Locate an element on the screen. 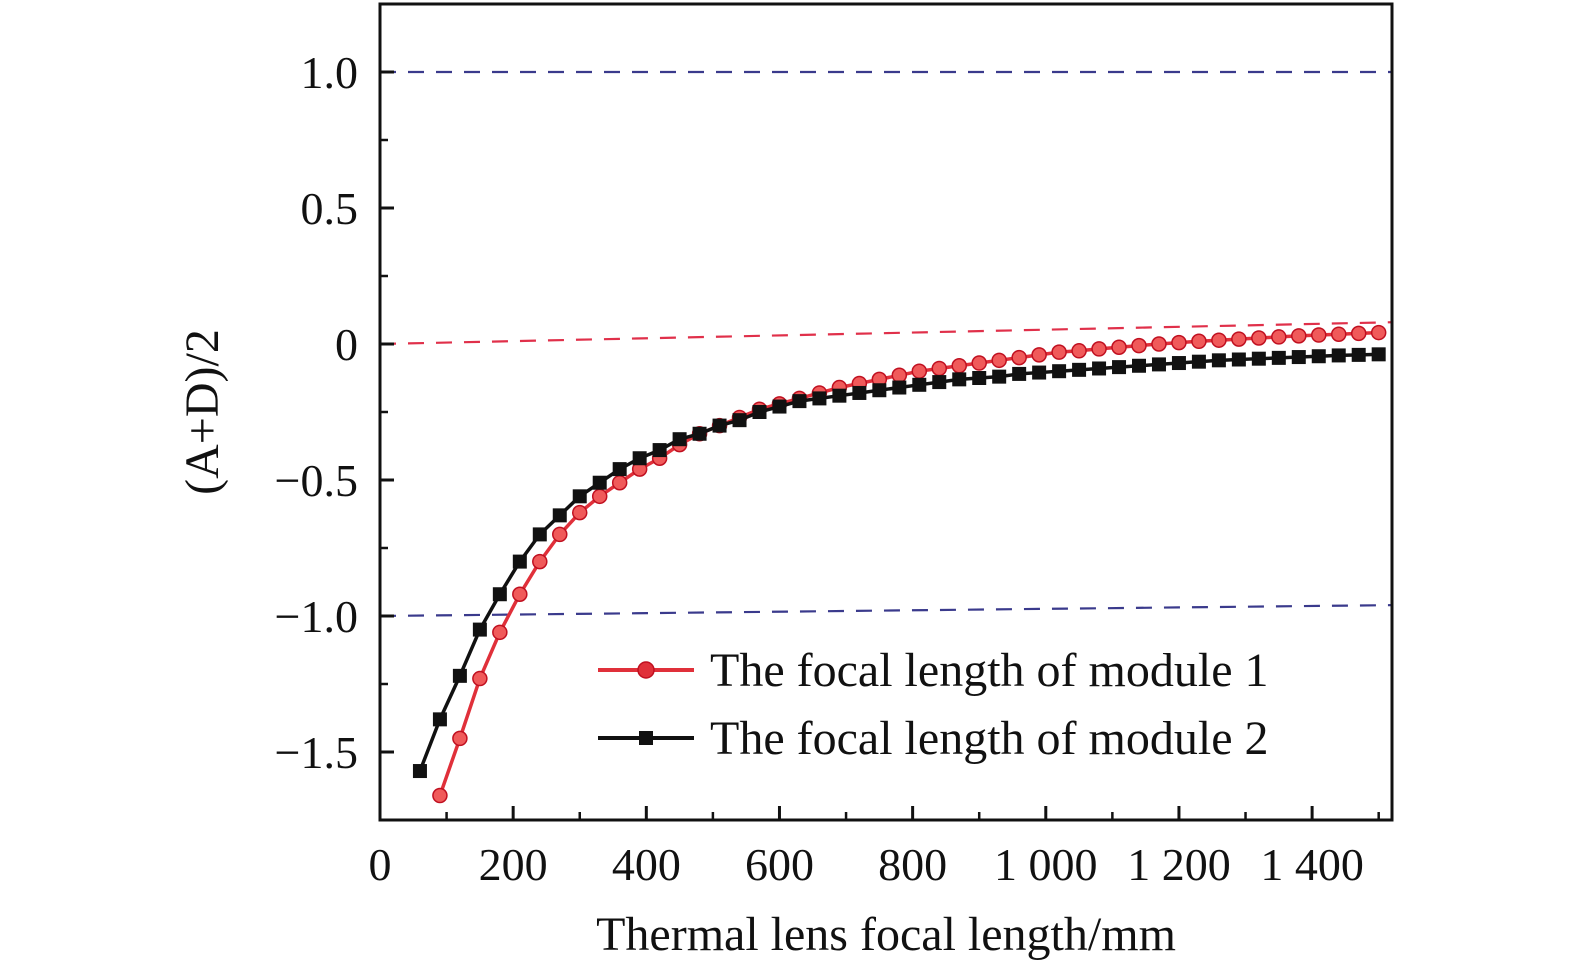  x-tick-label: 400 is located at coordinates (646, 864).